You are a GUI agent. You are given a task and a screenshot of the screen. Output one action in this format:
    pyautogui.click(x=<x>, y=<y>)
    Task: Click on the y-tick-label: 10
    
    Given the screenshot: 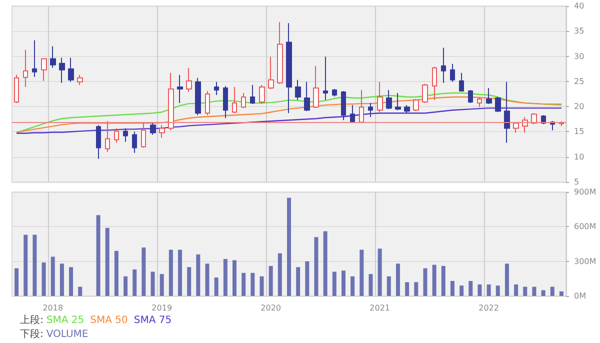 What is the action you would take?
    pyautogui.click(x=579, y=157)
    